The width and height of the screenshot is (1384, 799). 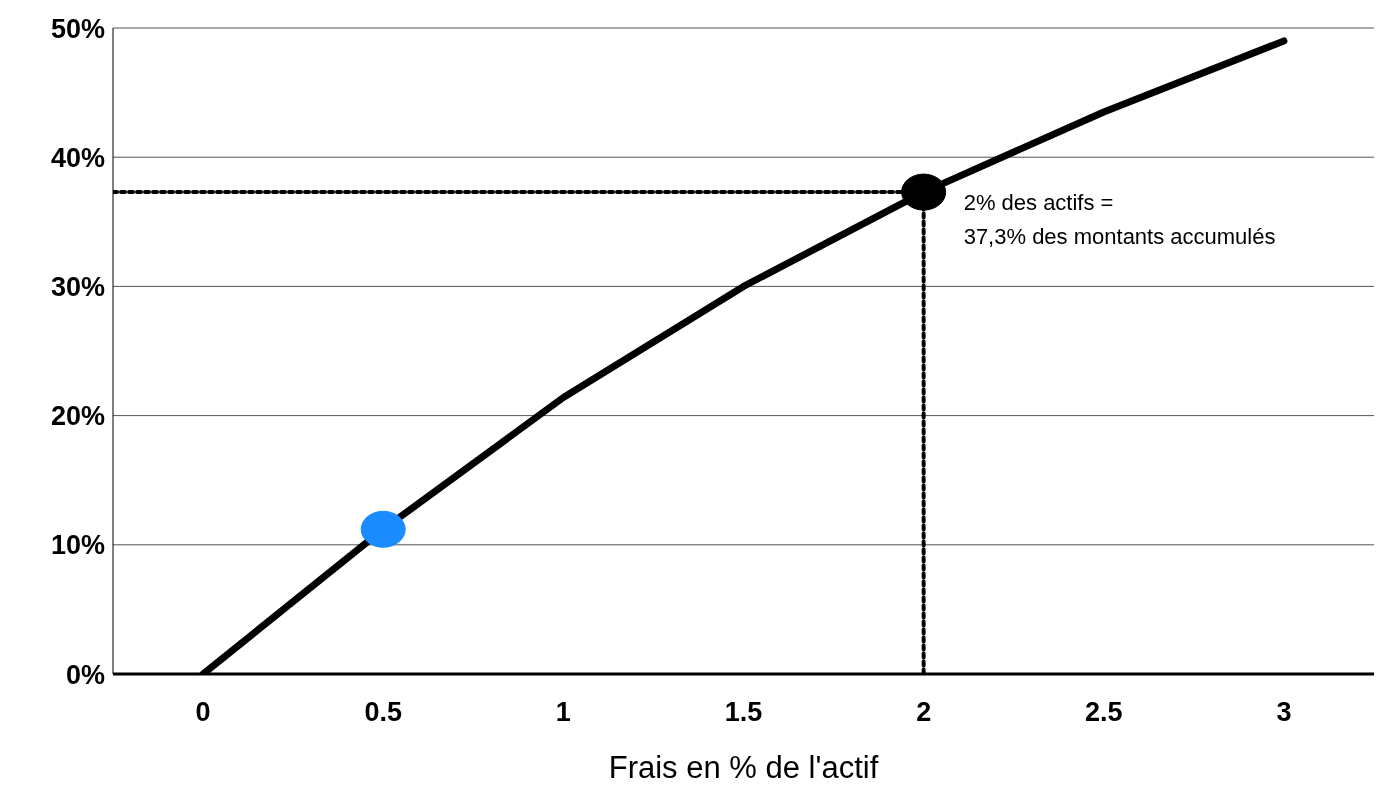 What do you see at coordinates (77, 416) in the screenshot?
I see `y-tick-label: 20%` at bounding box center [77, 416].